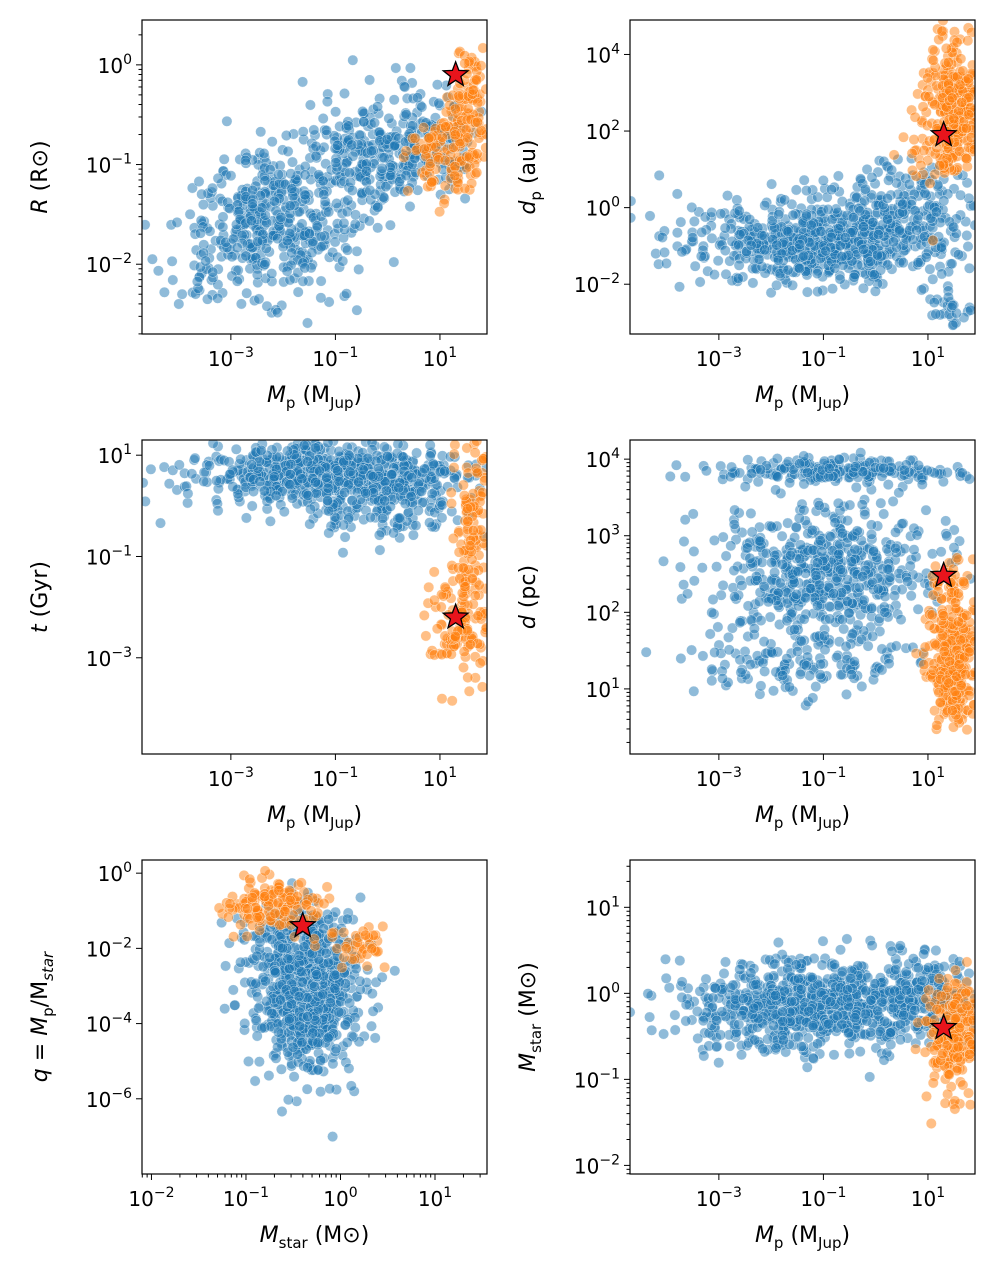  What do you see at coordinates (603, 612) in the screenshot?
I see `y-tick-label: 10²` at bounding box center [603, 612].